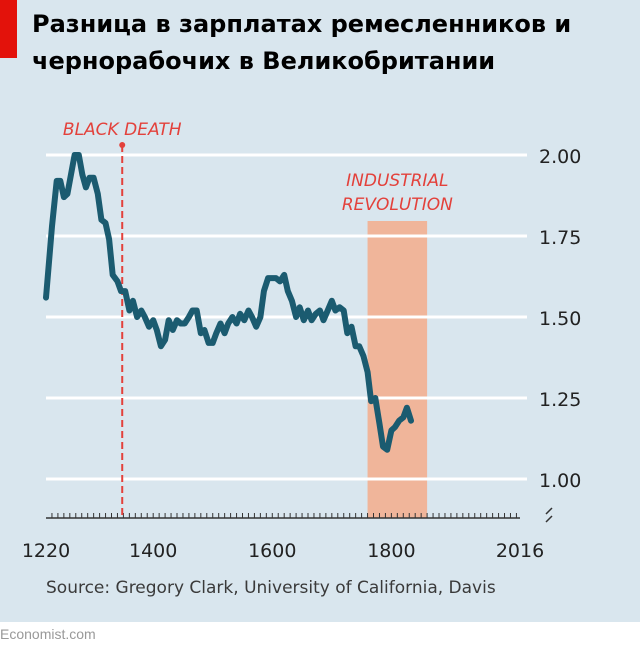 The width and height of the screenshot is (640, 657). I want to click on industrial-revolution-label: INDUSTRIAL, so click(397, 181).